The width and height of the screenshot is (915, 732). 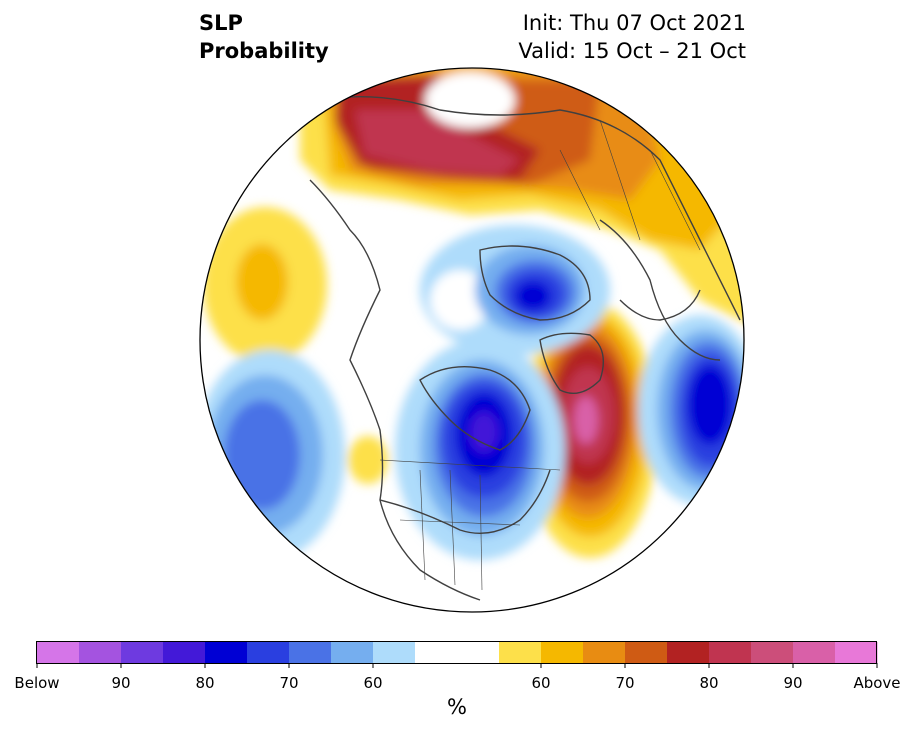 I want to click on colorbar, so click(x=457, y=654).